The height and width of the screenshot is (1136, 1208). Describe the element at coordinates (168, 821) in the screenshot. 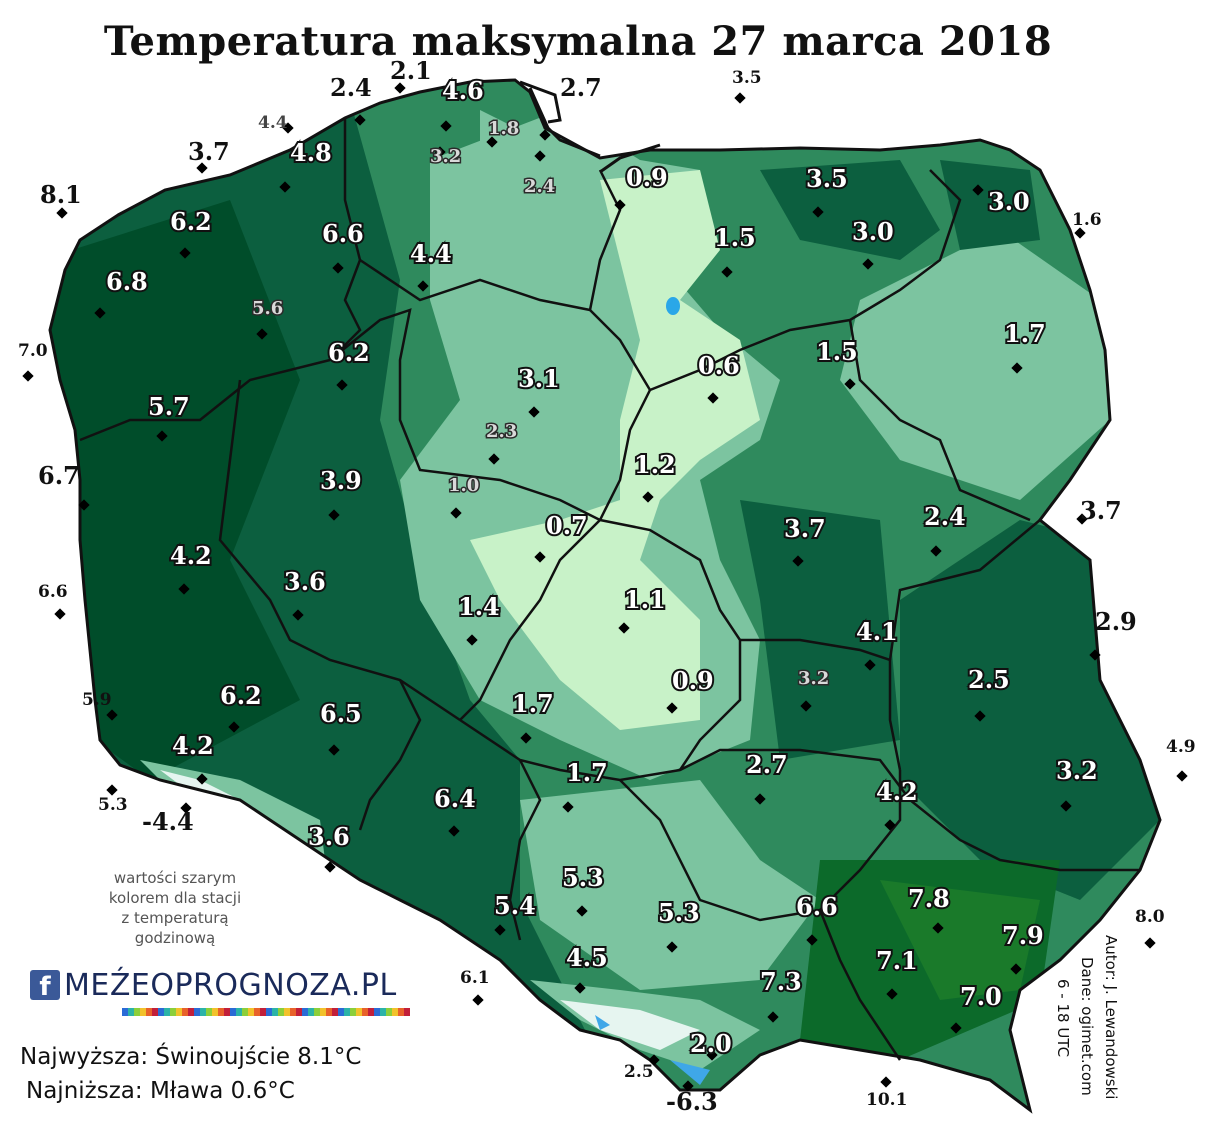

I see `station-temperature-label: -4.4` at that location.